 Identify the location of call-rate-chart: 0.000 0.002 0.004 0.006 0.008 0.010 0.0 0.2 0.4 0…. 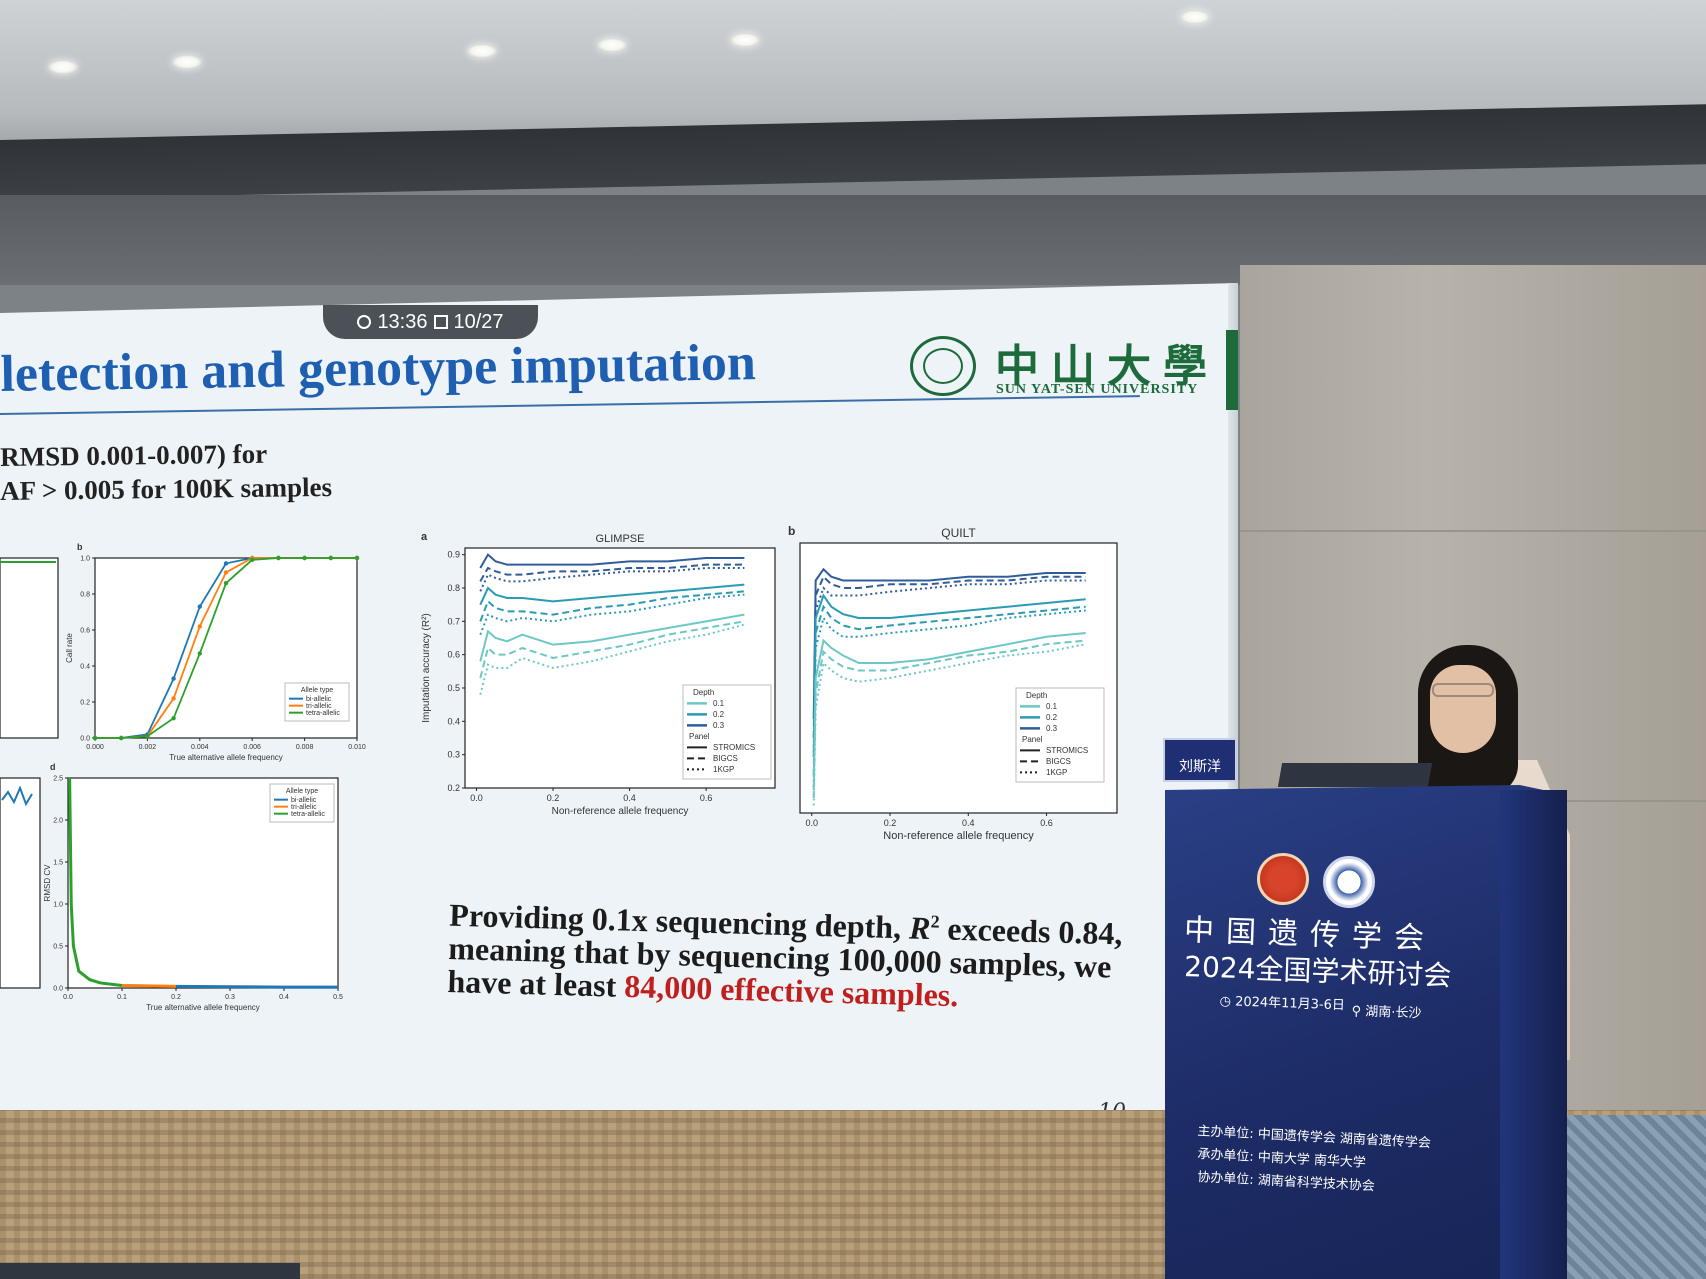
(183, 652).